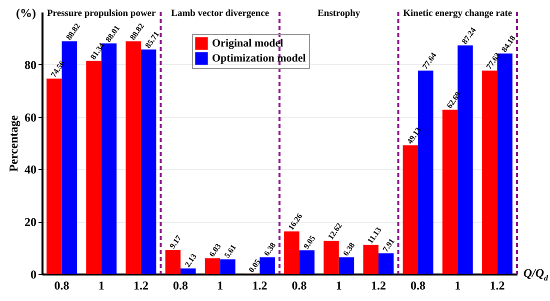  Describe the element at coordinates (535, 274) in the screenshot. I see `x-axis-title: Q/Q$_{d}$` at that location.